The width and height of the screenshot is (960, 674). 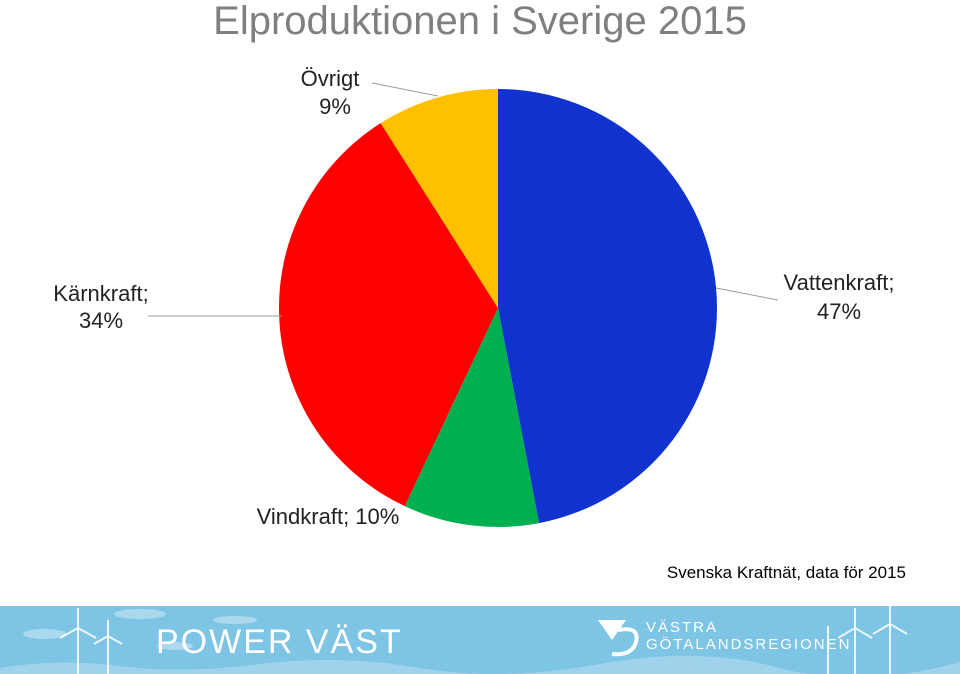 What do you see at coordinates (101, 320) in the screenshot?
I see `slice-value-karnkraft: 34%` at bounding box center [101, 320].